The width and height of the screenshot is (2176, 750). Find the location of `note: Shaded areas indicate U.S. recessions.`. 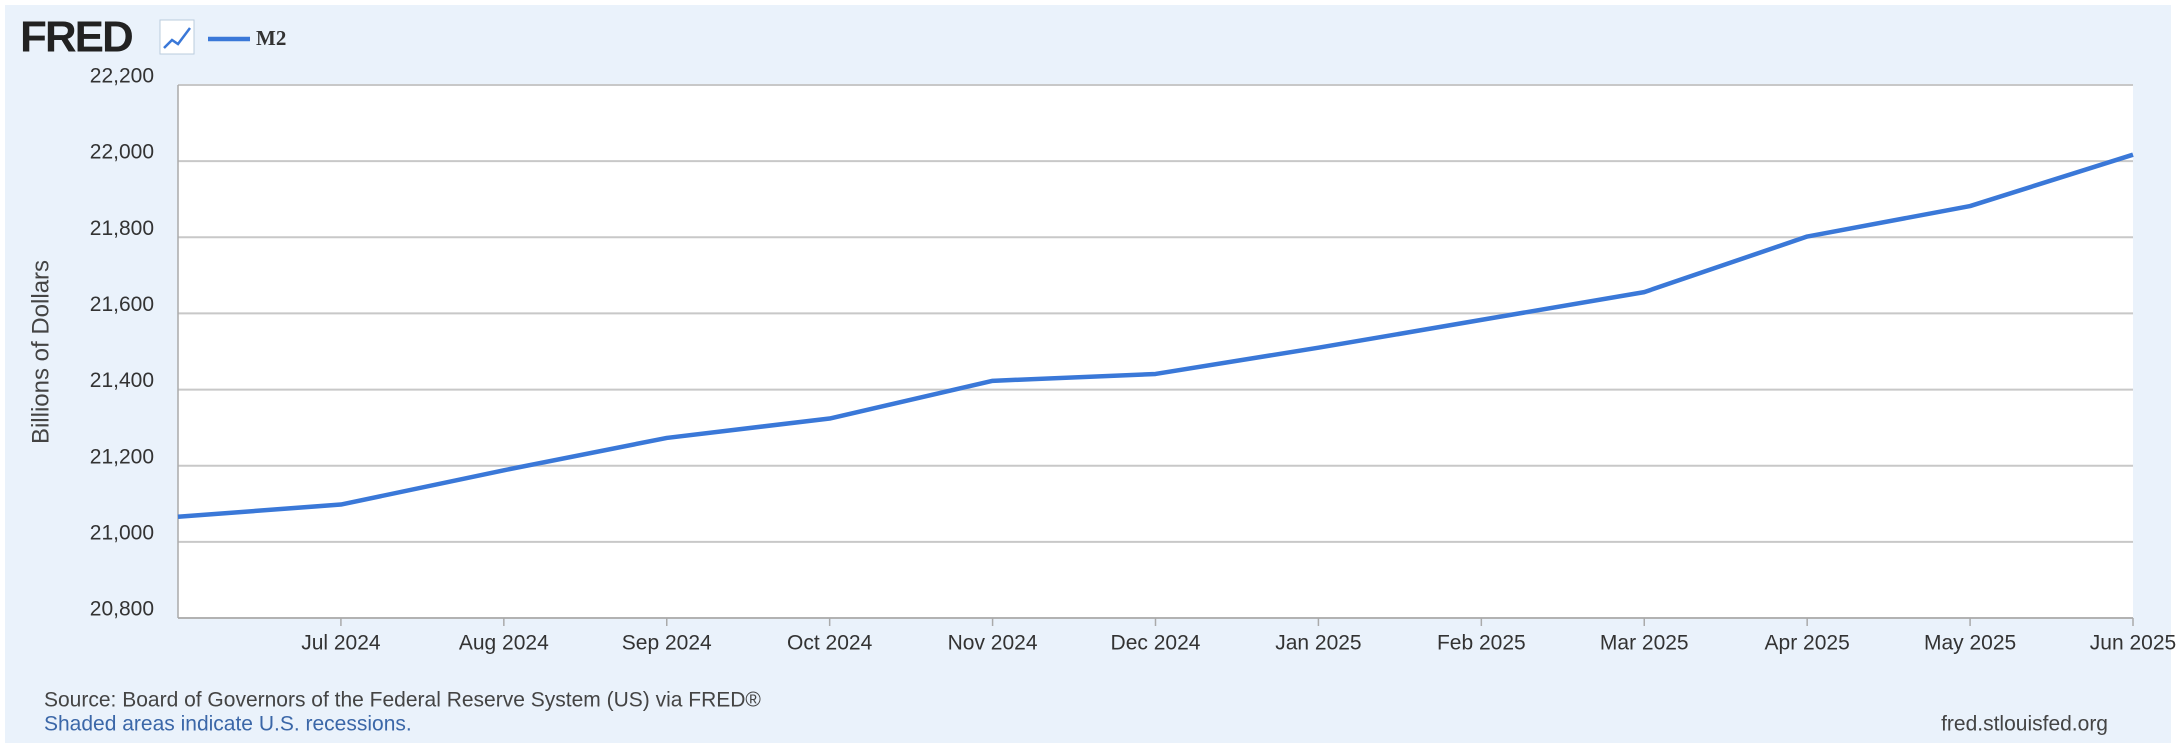

note: Shaded areas indicate U.S. recessions. is located at coordinates (228, 724).